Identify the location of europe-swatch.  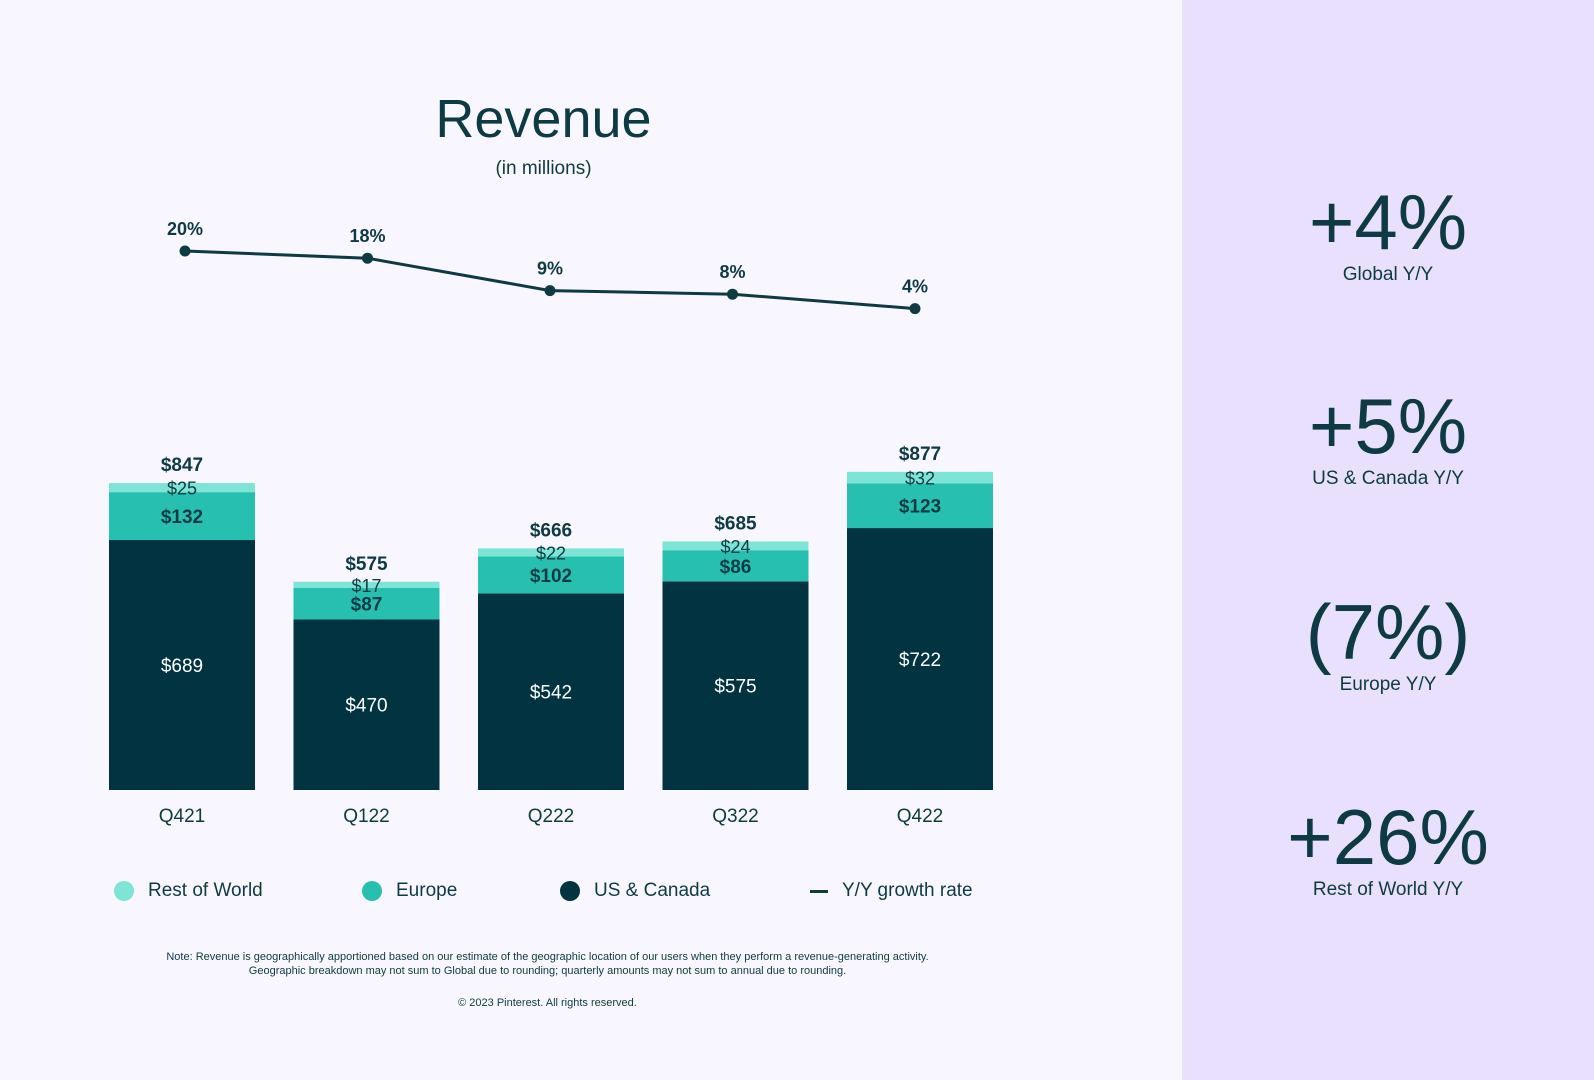
(372, 891).